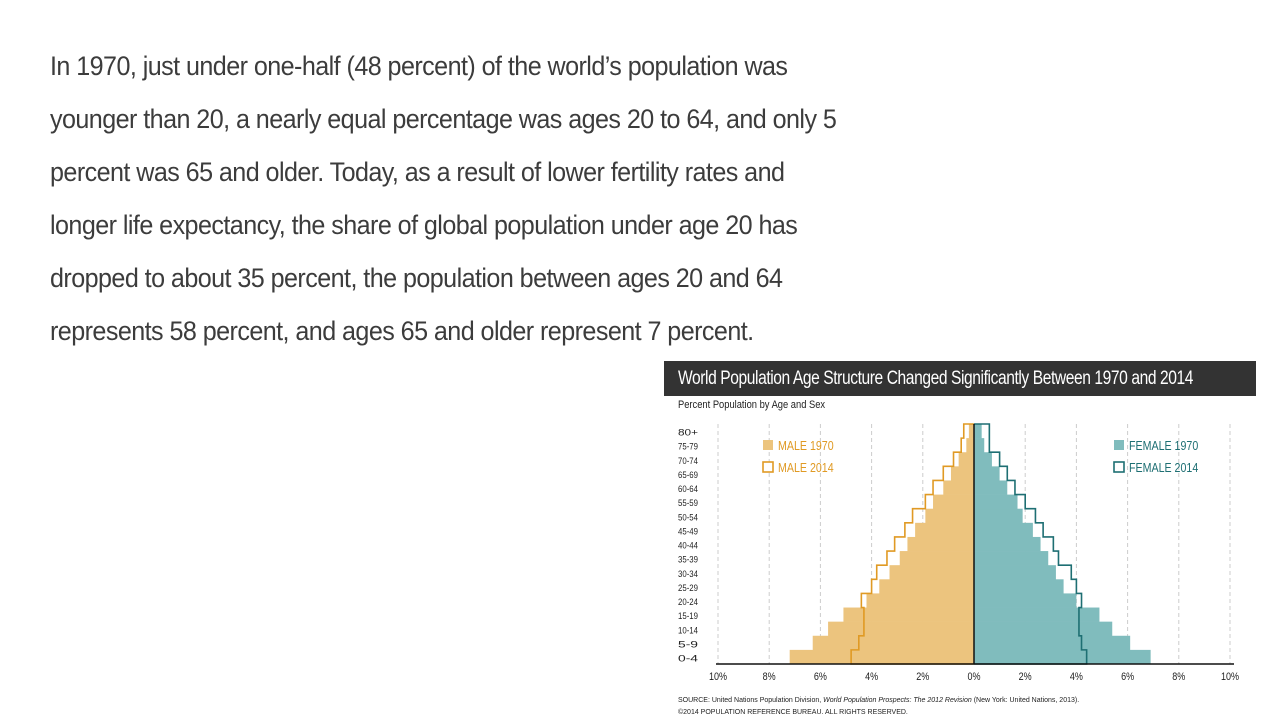  I want to click on source-suffix: (New York: United Nations, 2013)., so click(1025, 700).